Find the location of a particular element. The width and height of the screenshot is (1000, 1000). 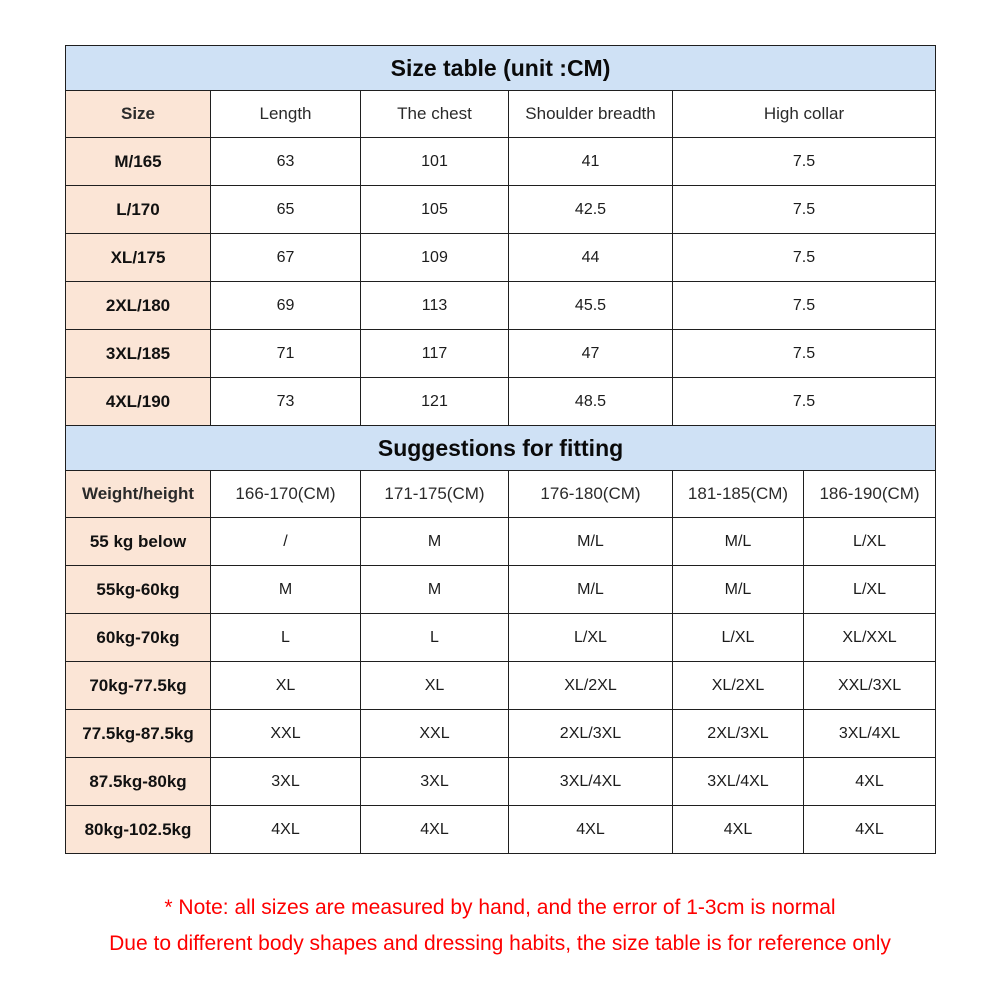

table-row: L/170 65 105 42.5 7.5 is located at coordinates (500, 209).